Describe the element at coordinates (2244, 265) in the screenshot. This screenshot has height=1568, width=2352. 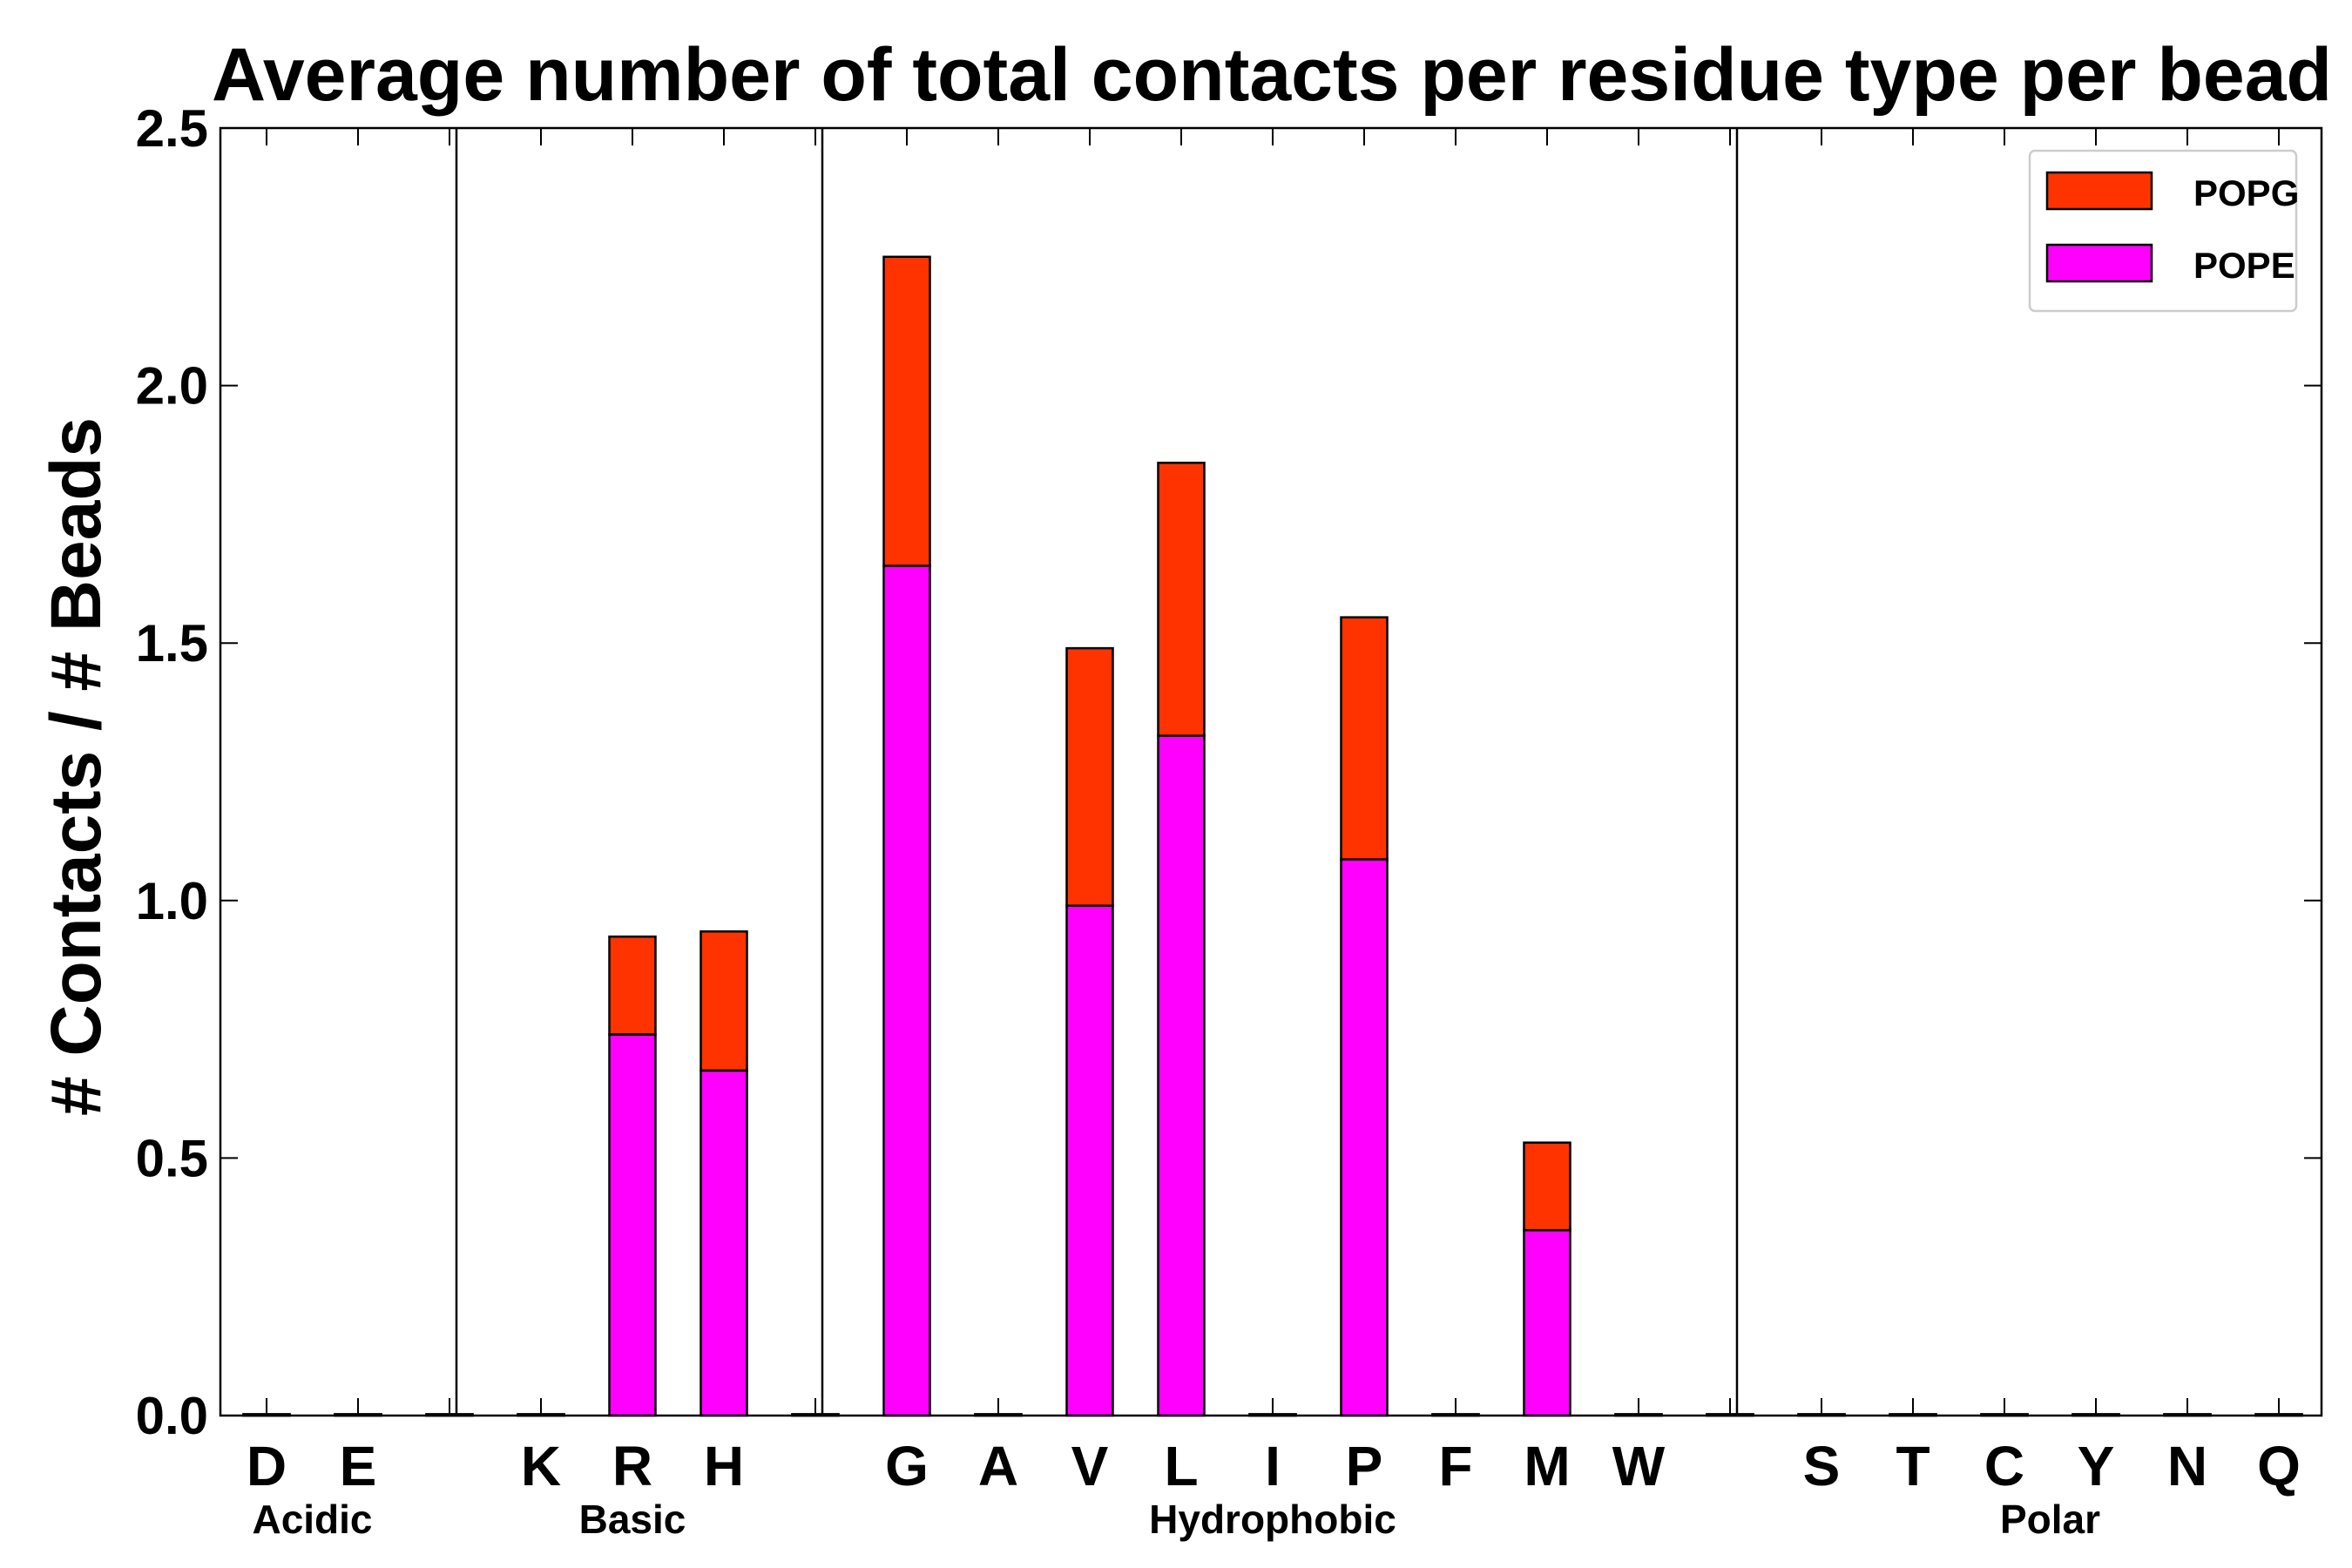
I see `legend-label-pope: POPE` at that location.